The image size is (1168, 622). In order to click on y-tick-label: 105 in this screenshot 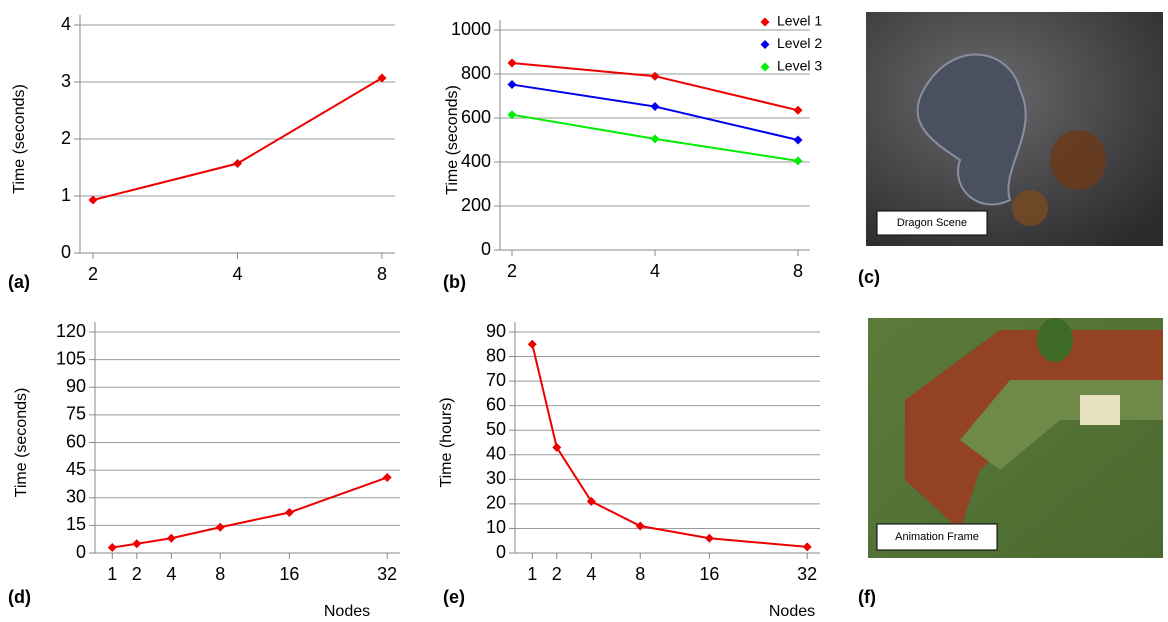, I will do `click(71, 358)`.